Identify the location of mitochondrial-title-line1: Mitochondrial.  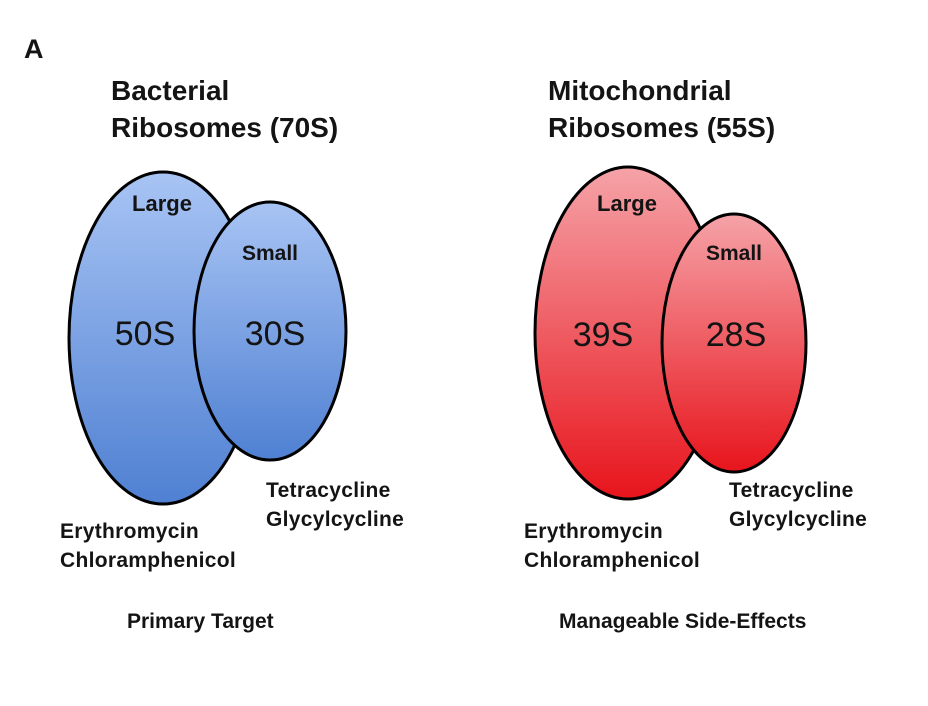
(640, 90).